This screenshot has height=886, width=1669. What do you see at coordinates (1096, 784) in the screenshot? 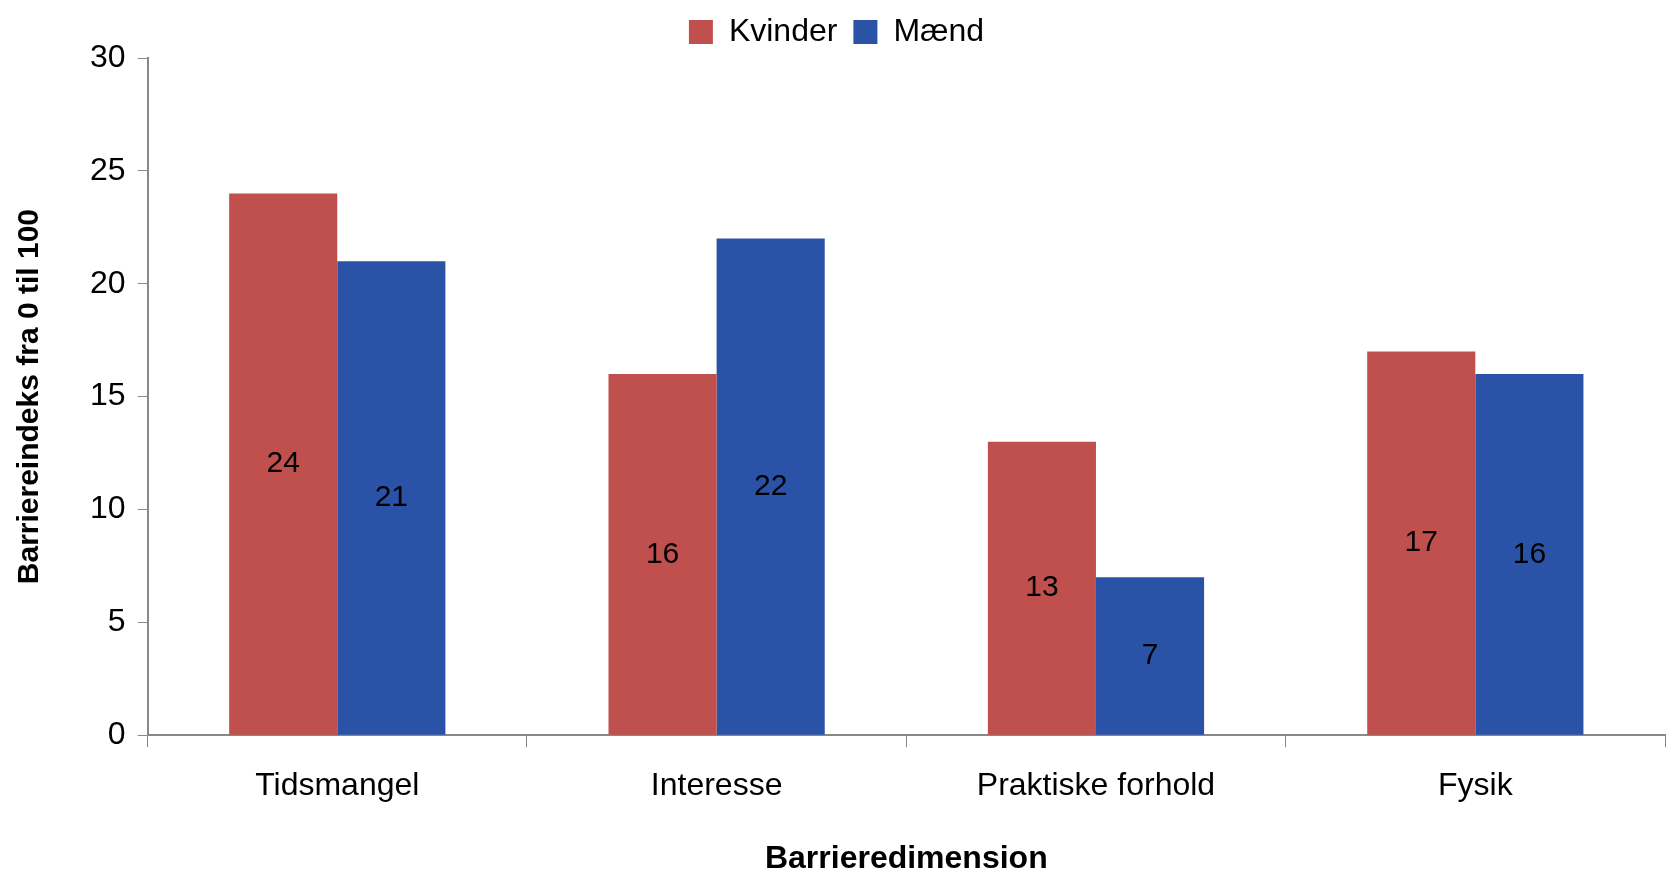
I see `x-tick-label: Praktiske forhold` at bounding box center [1096, 784].